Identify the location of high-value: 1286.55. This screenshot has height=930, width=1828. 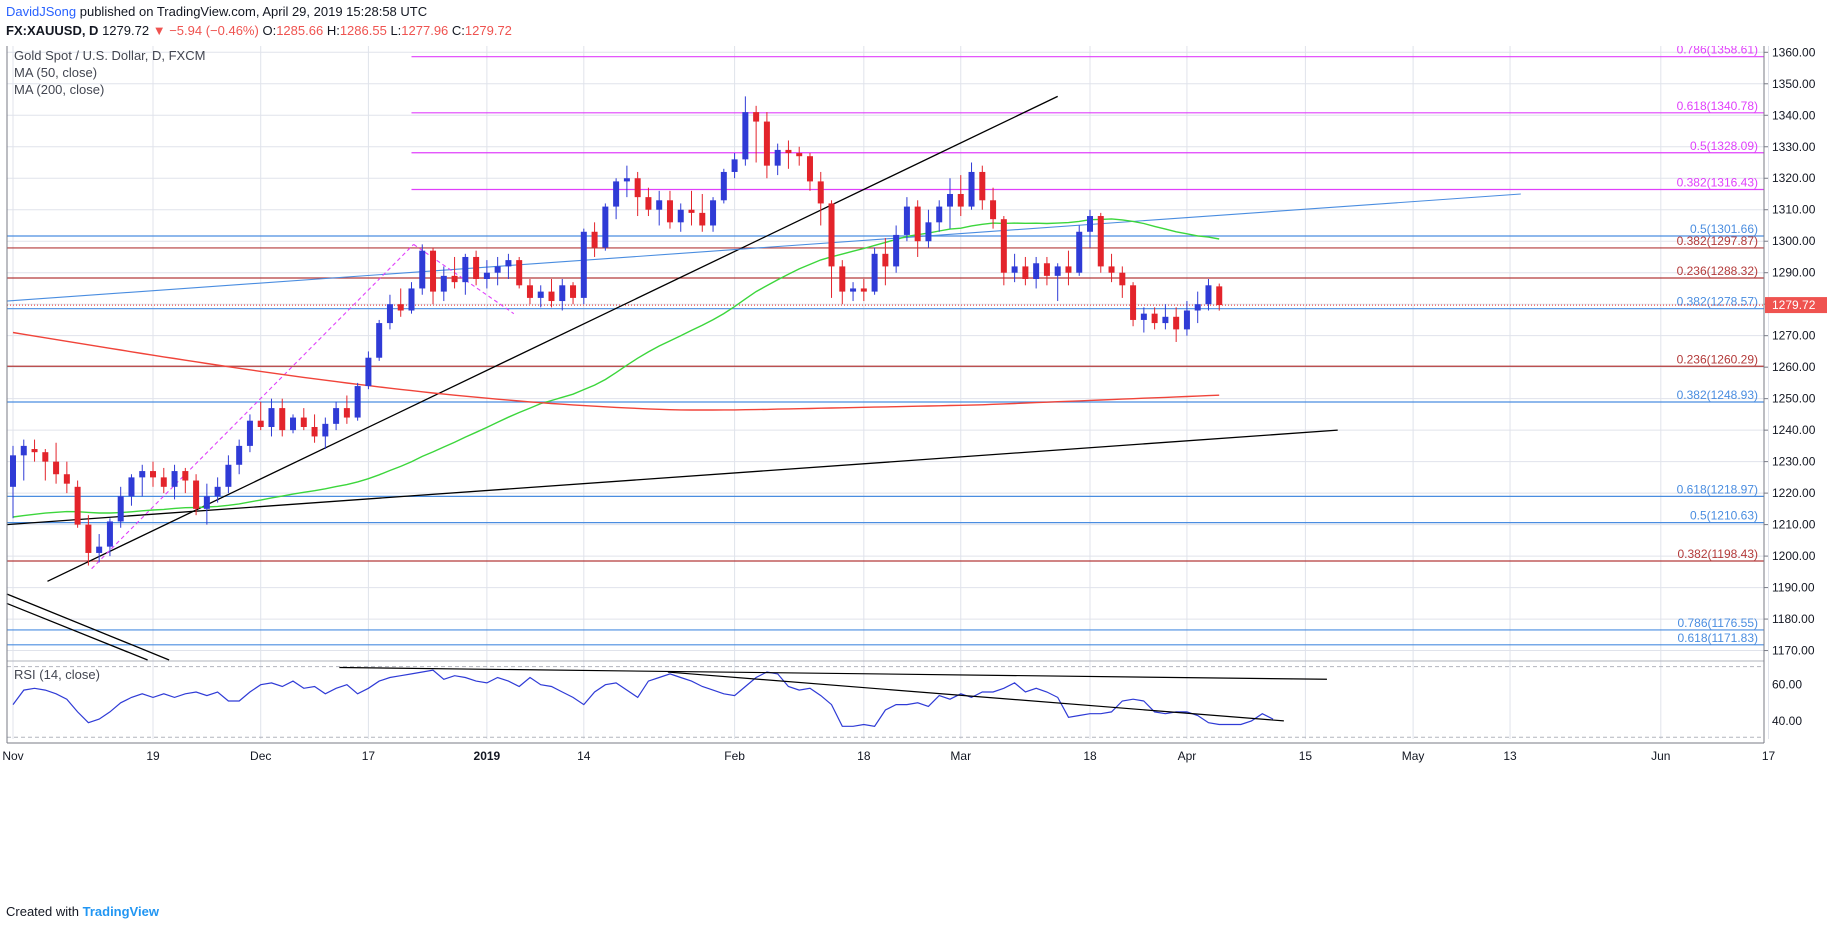
(363, 30).